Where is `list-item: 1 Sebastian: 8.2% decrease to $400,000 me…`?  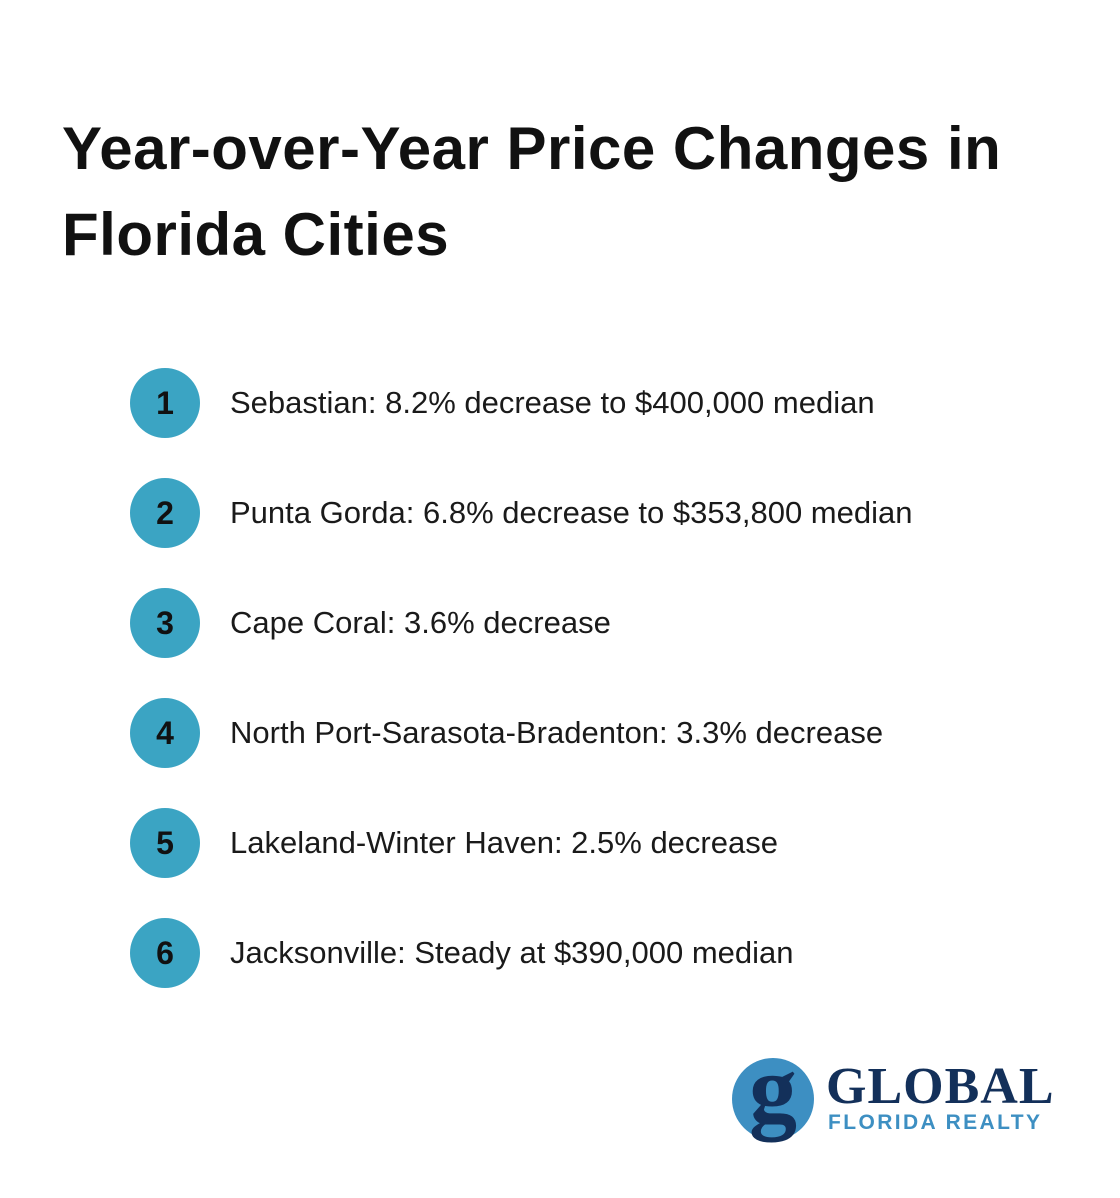
list-item: 1 Sebastian: 8.2% decrease to $400,000 me… is located at coordinates (580, 403).